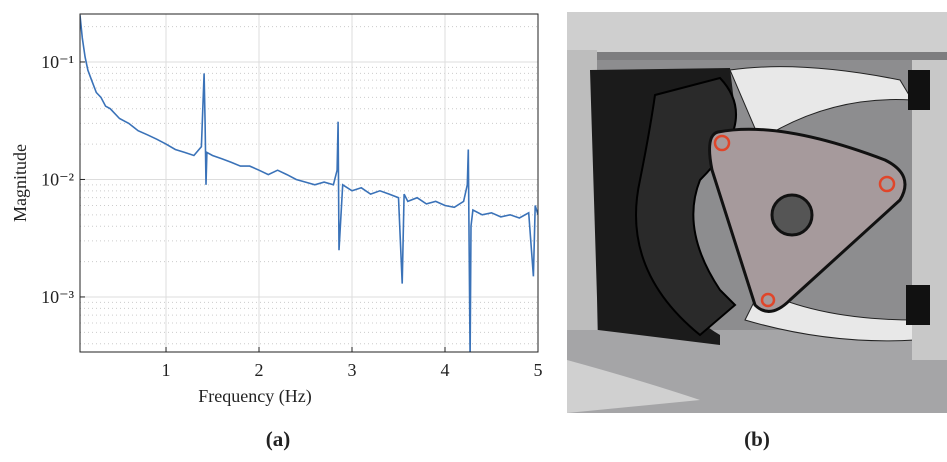 This screenshot has width=947, height=462. Describe the element at coordinates (57, 62) in the screenshot. I see `y-tick-label: 10⁻¹` at that location.